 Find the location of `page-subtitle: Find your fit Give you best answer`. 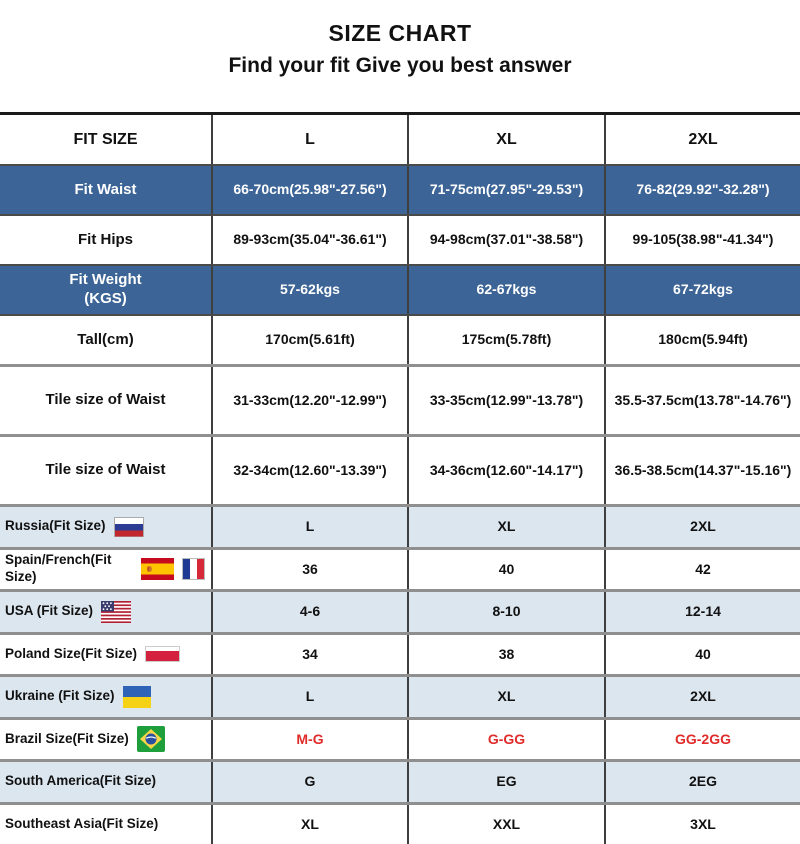

page-subtitle: Find your fit Give you best answer is located at coordinates (400, 66).